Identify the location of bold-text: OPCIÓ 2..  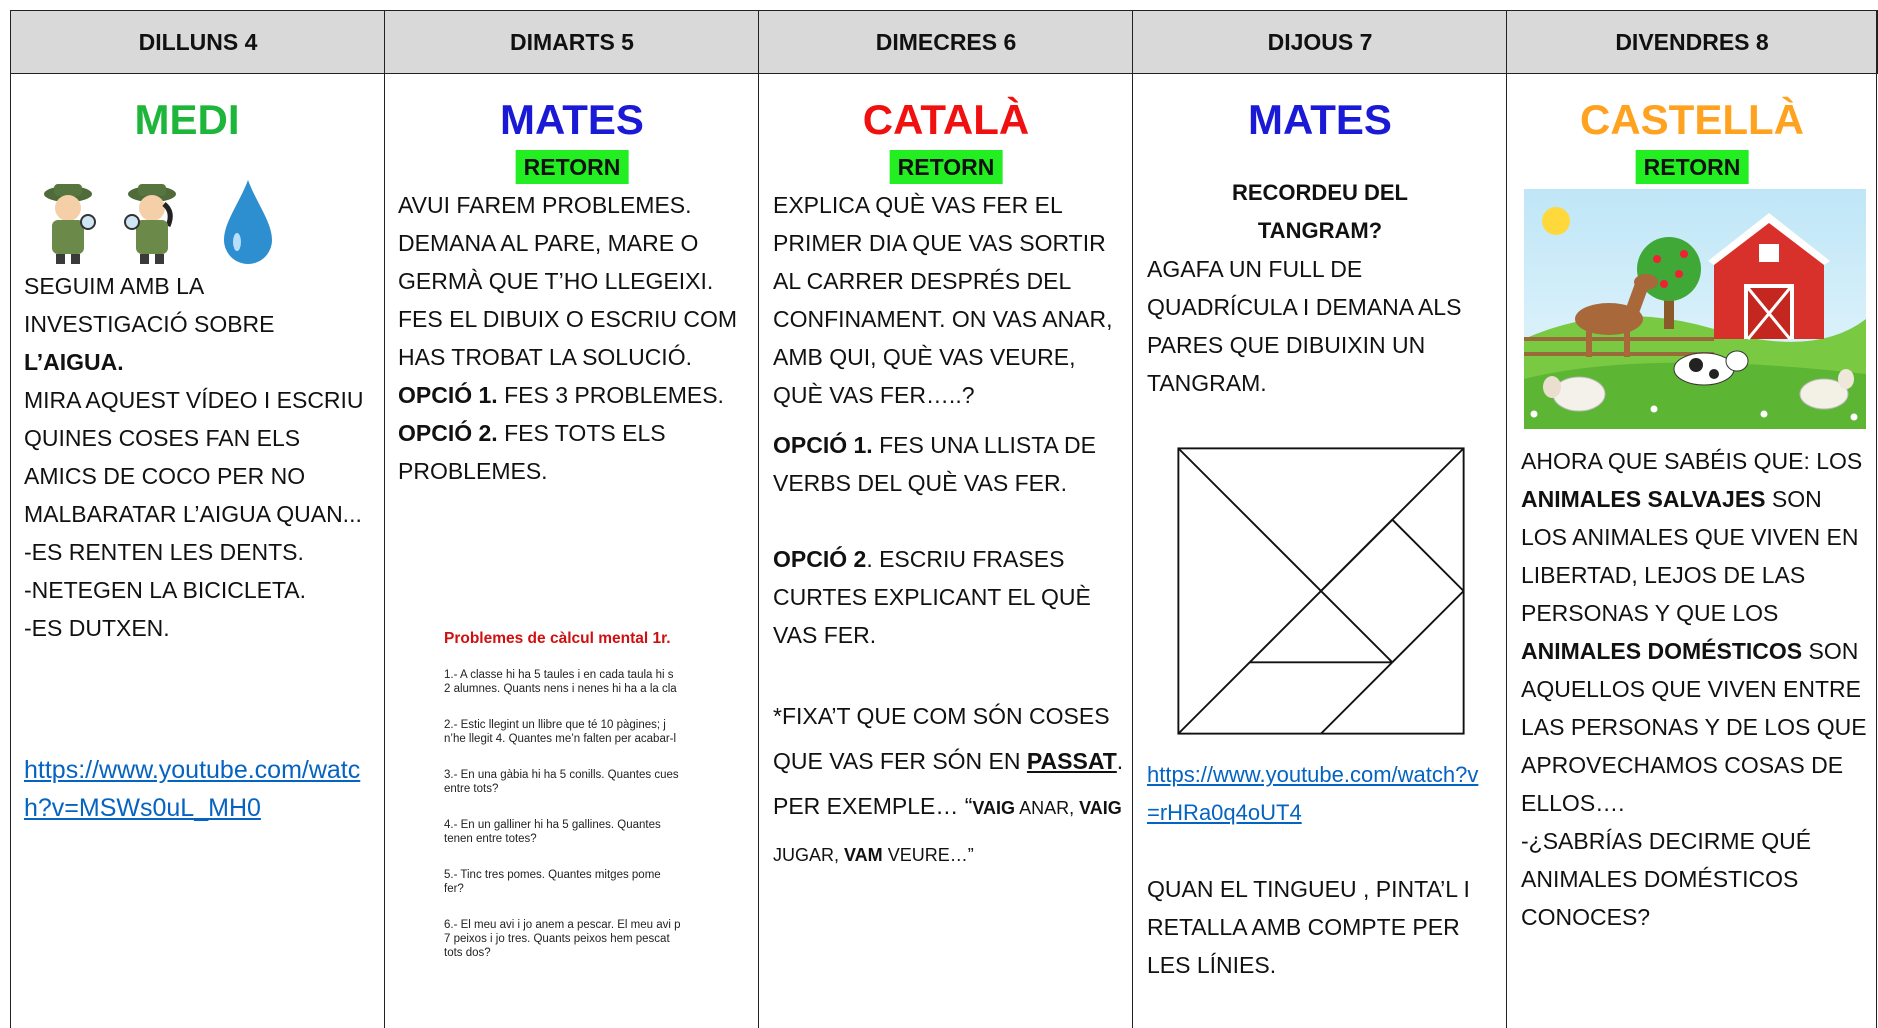
(448, 433).